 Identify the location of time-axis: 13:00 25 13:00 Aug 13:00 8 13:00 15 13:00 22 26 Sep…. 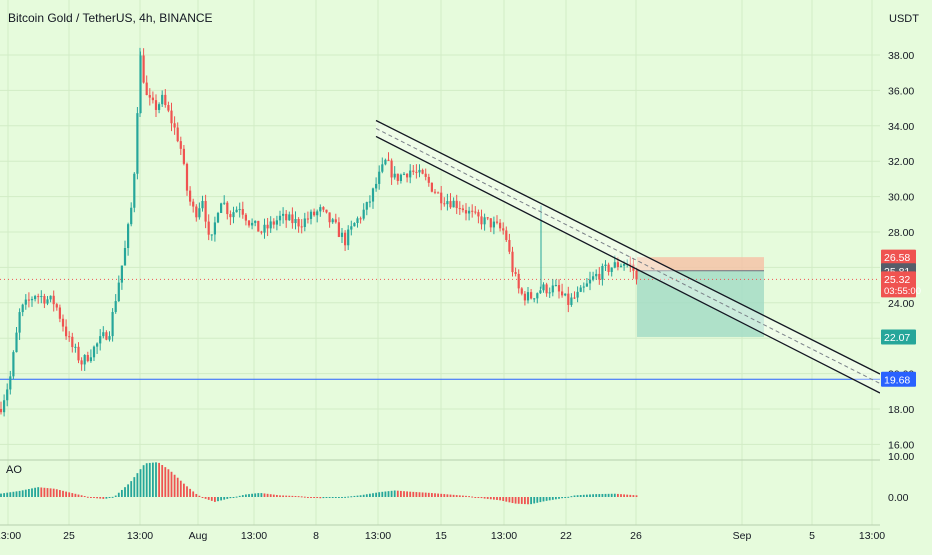
(442, 533).